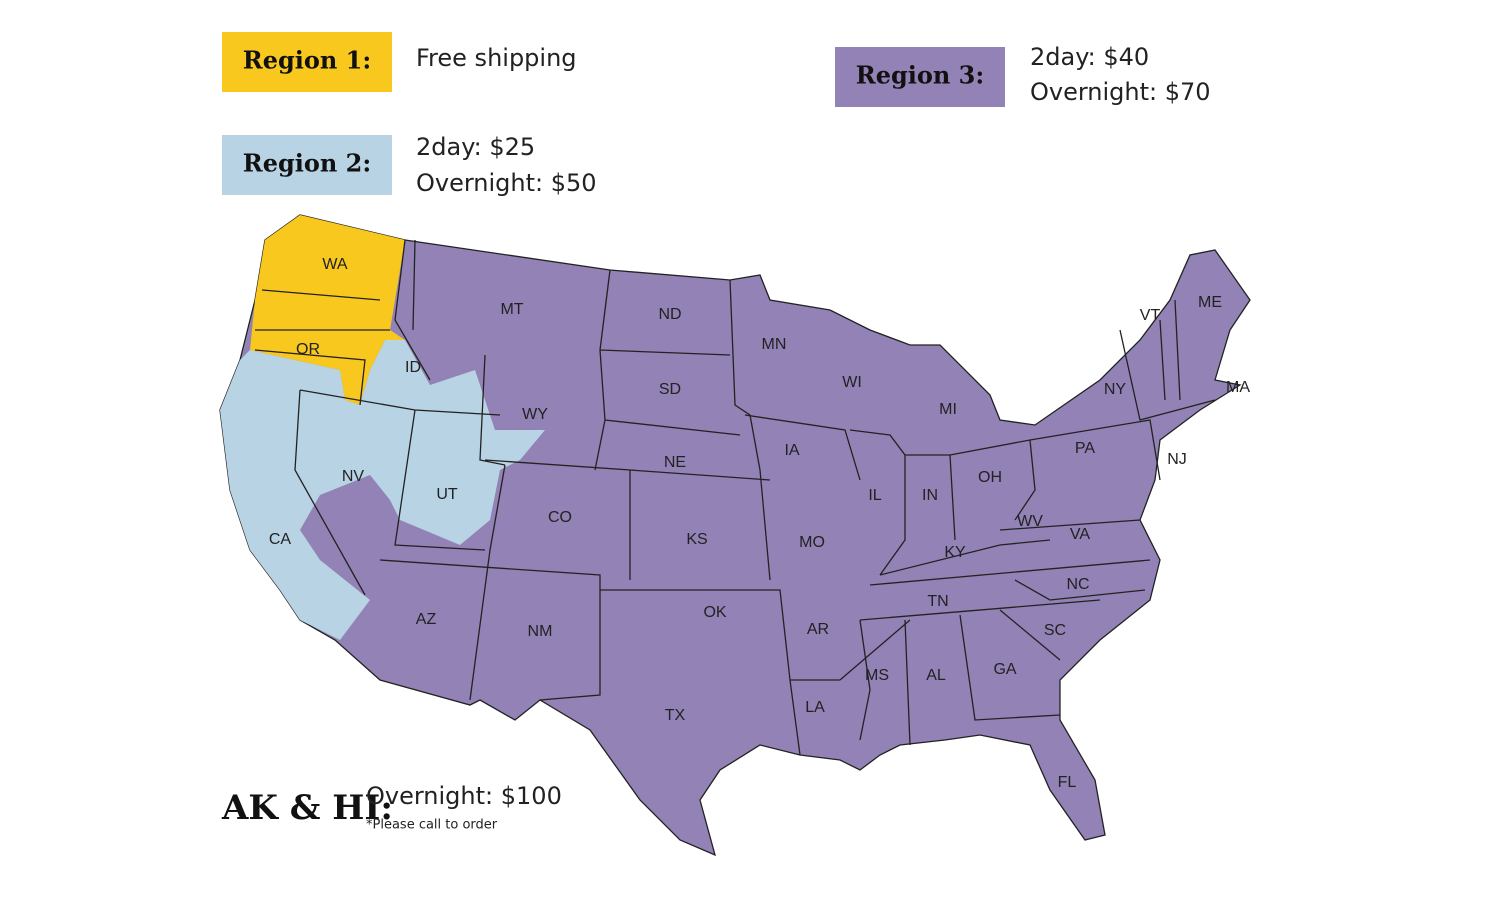 Image resolution: width=1500 pixels, height=900 pixels. Describe the element at coordinates (1120, 92) in the screenshot. I see `region-rate: Overnight: $70` at that location.